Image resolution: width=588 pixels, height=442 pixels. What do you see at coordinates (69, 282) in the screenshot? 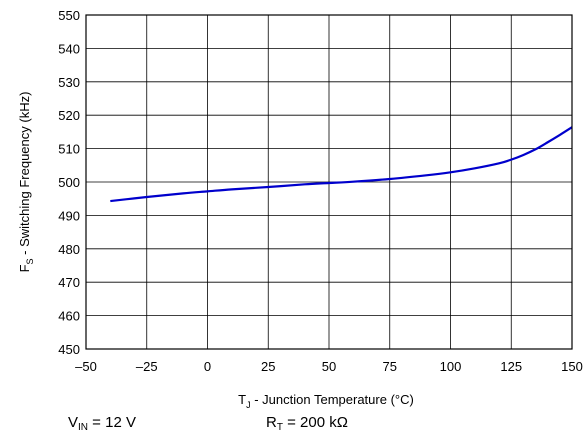
I see `y-tick-label: 470` at bounding box center [69, 282].